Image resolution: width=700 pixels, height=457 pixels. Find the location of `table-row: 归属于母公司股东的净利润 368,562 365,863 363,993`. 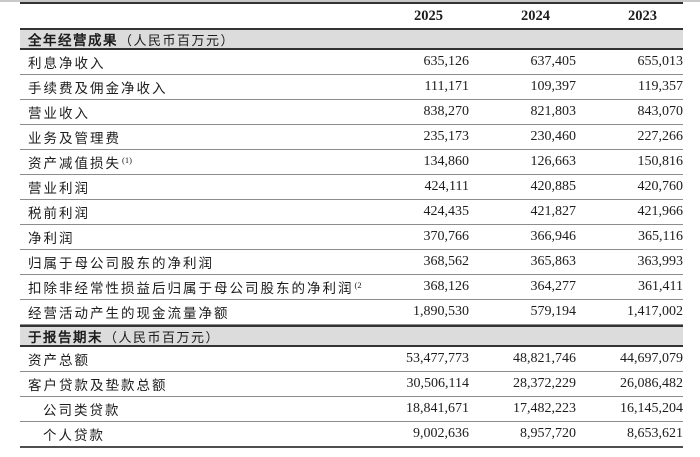

table-row: 归属于母公司股东的净利润 368,562 365,863 363,993 is located at coordinates (351, 262).